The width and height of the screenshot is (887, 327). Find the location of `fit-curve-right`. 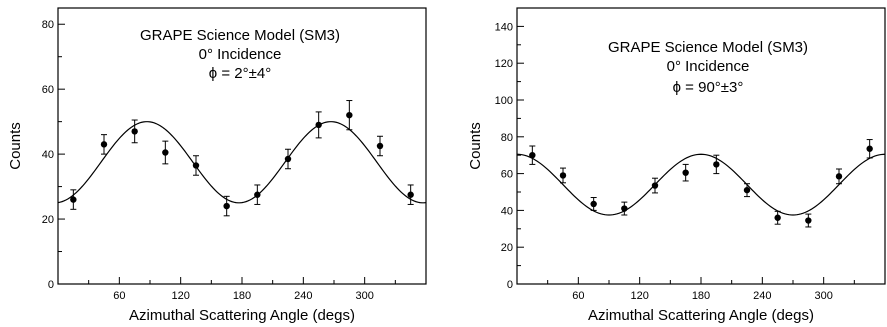

fit-curve-right is located at coordinates (701, 184).